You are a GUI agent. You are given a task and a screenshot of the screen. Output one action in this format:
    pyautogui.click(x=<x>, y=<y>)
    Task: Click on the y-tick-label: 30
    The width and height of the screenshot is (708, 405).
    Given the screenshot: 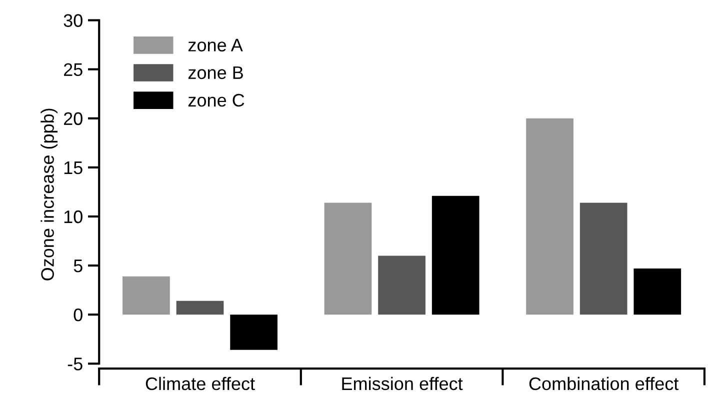 What is the action you would take?
    pyautogui.click(x=73, y=20)
    